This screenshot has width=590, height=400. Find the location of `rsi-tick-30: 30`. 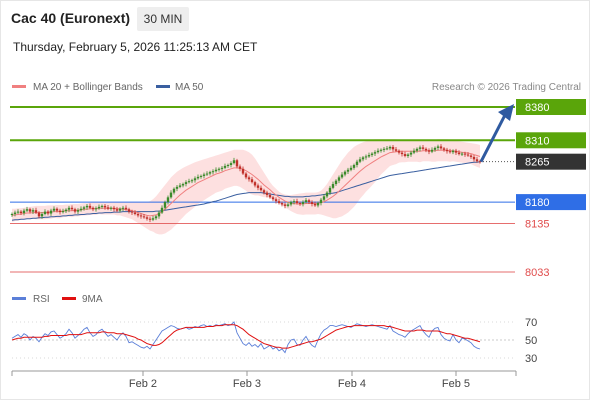

rsi-tick-30: 30 is located at coordinates (531, 359).